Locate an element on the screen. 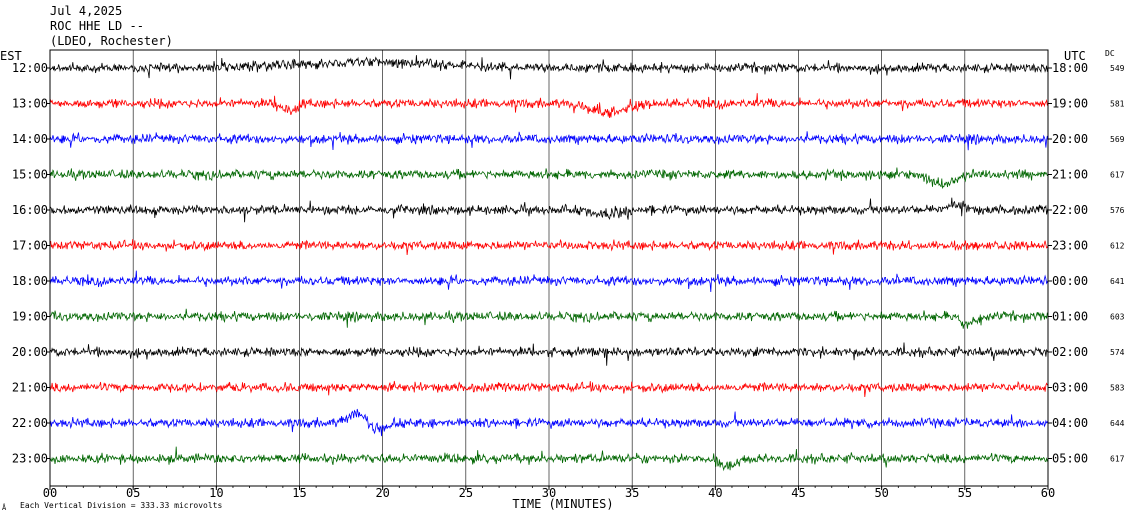 Image resolution: width=1130 pixels, height=519 pixels. utc-label: 22:00 is located at coordinates (1070, 210).